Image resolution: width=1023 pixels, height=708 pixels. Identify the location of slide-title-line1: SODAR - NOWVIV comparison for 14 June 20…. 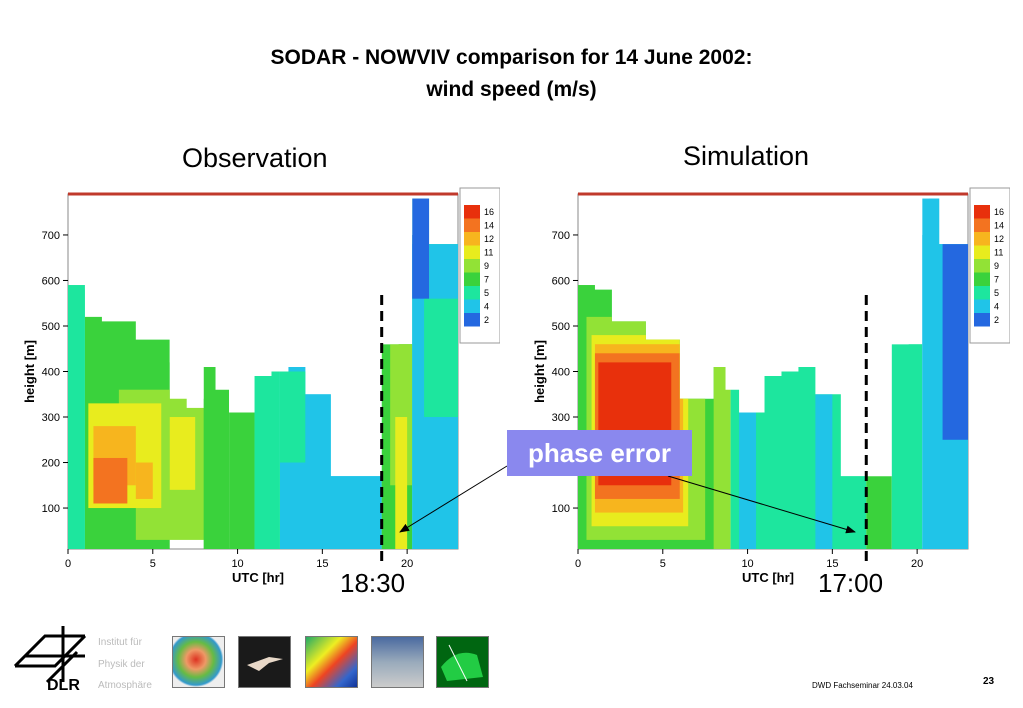
(511, 57).